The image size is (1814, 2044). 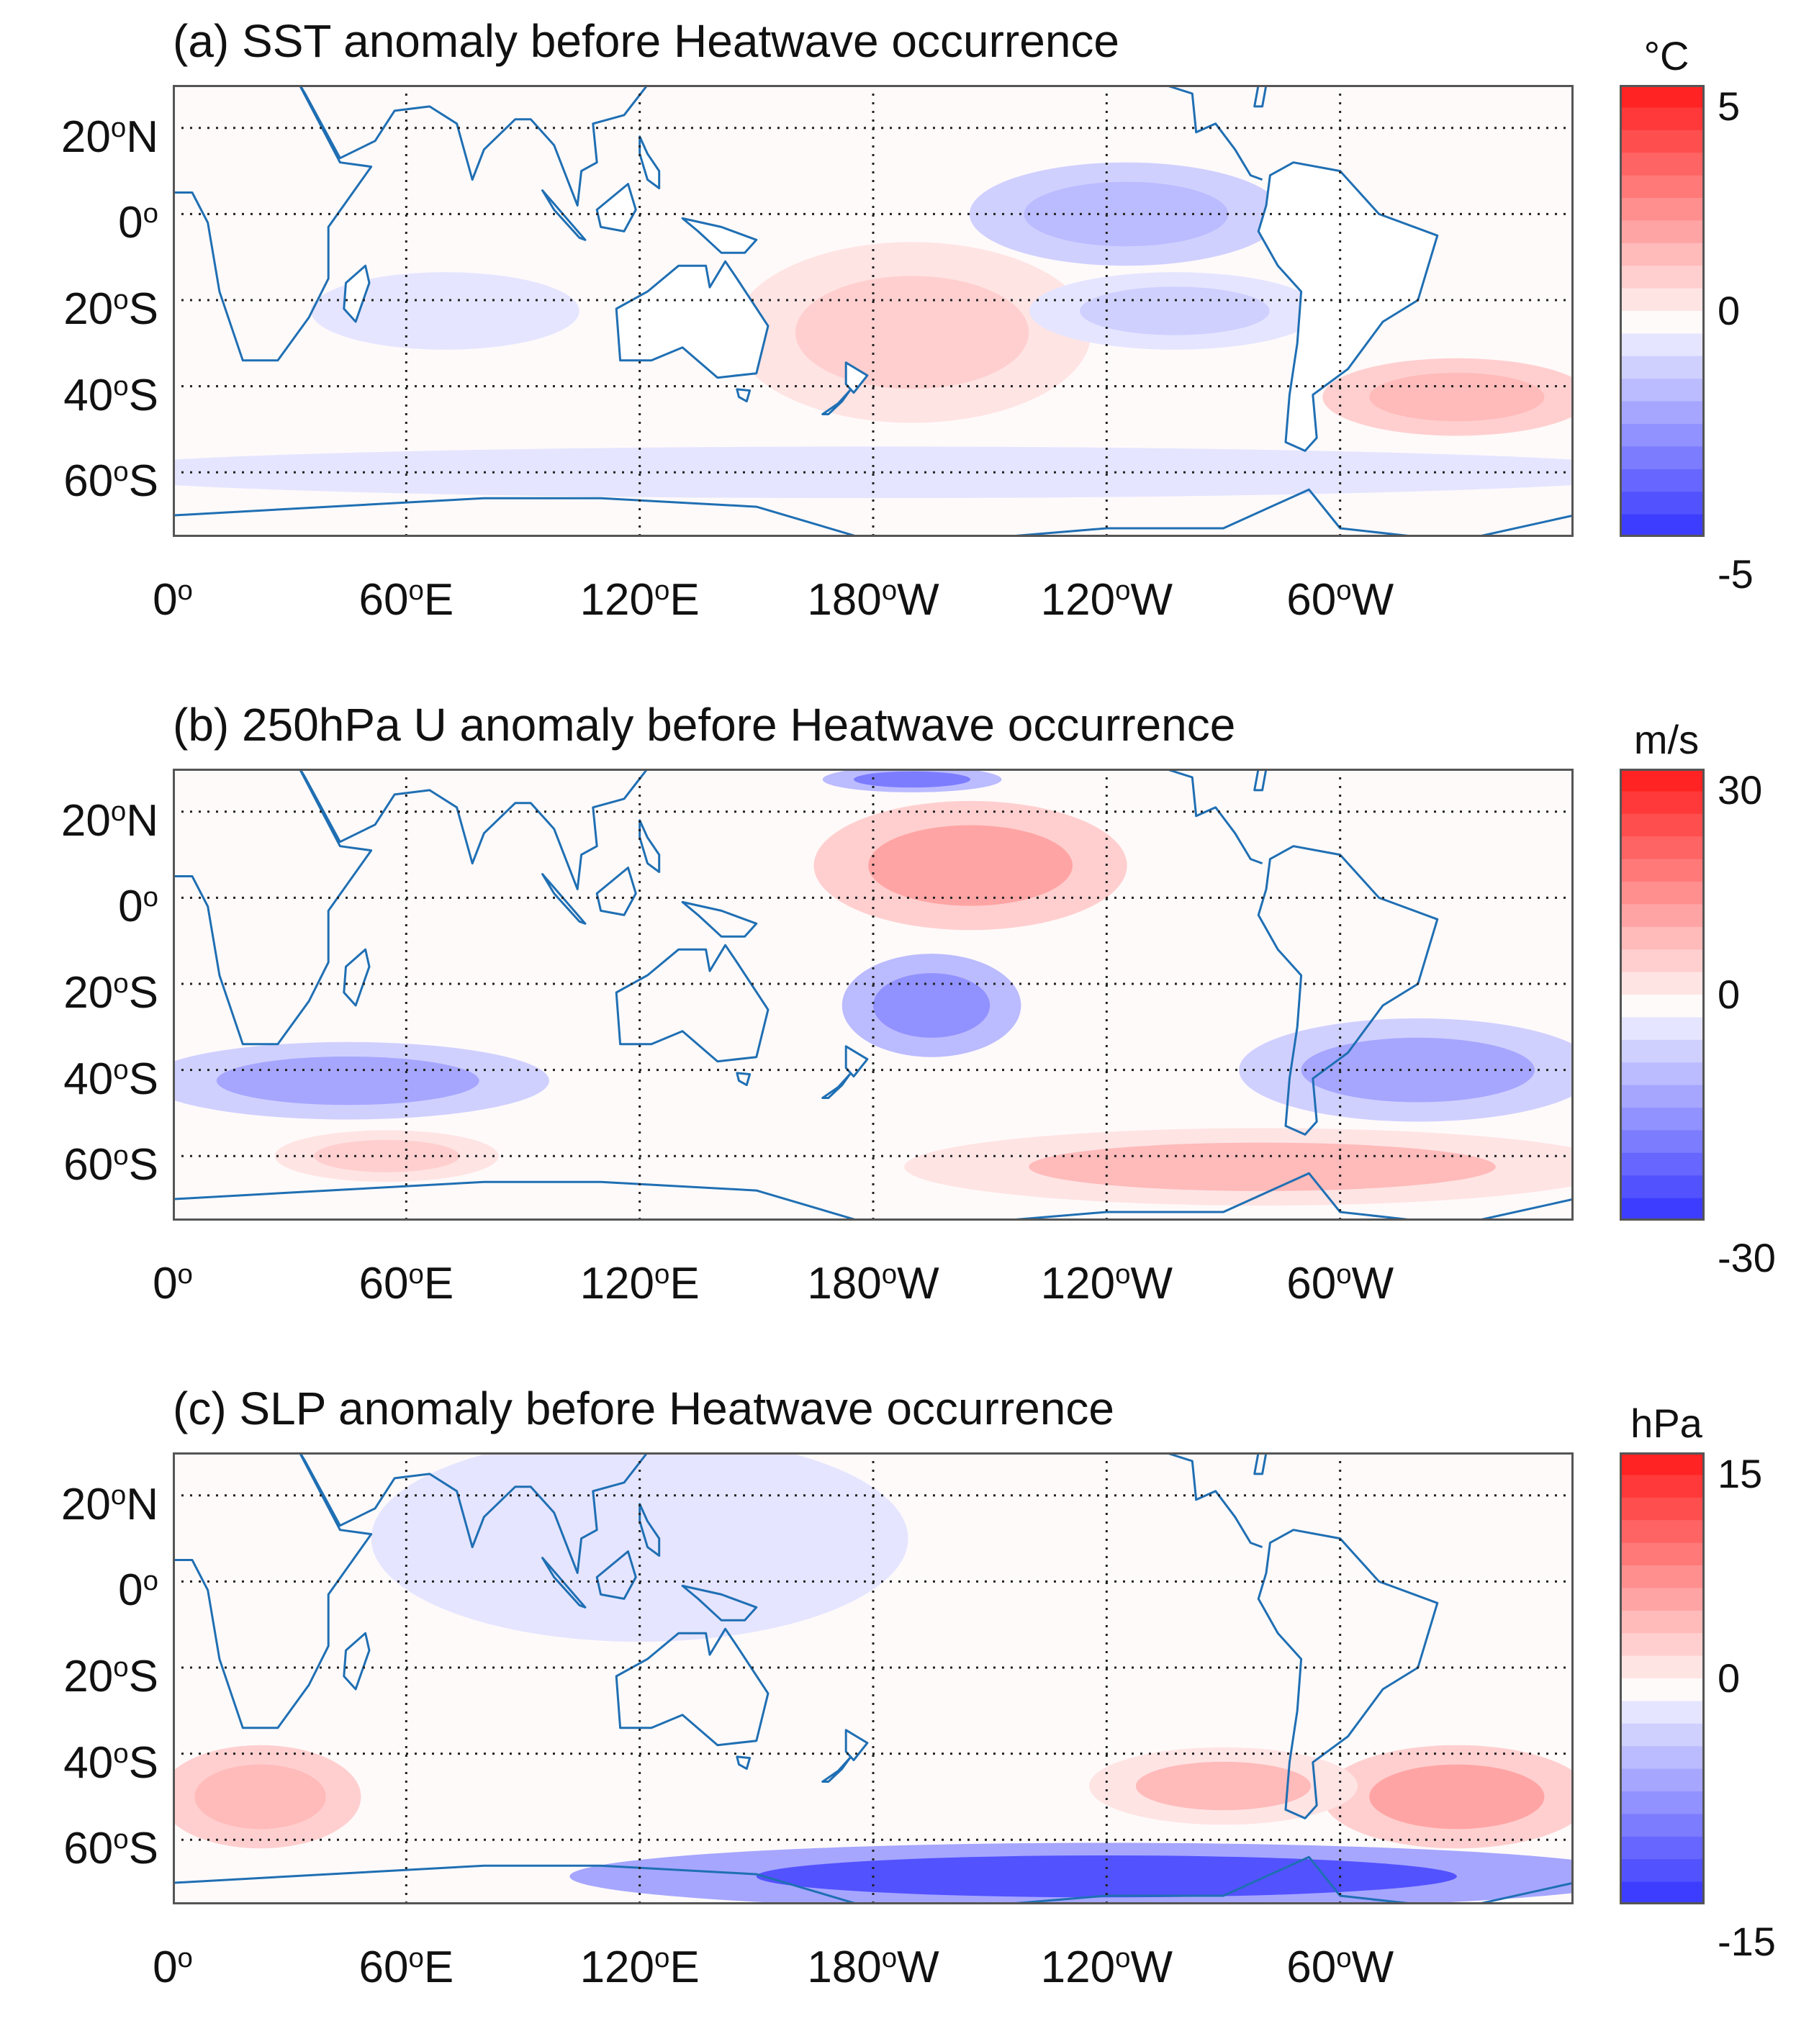 What do you see at coordinates (617, 1968) in the screenshot?
I see `tick-number: 120` at bounding box center [617, 1968].